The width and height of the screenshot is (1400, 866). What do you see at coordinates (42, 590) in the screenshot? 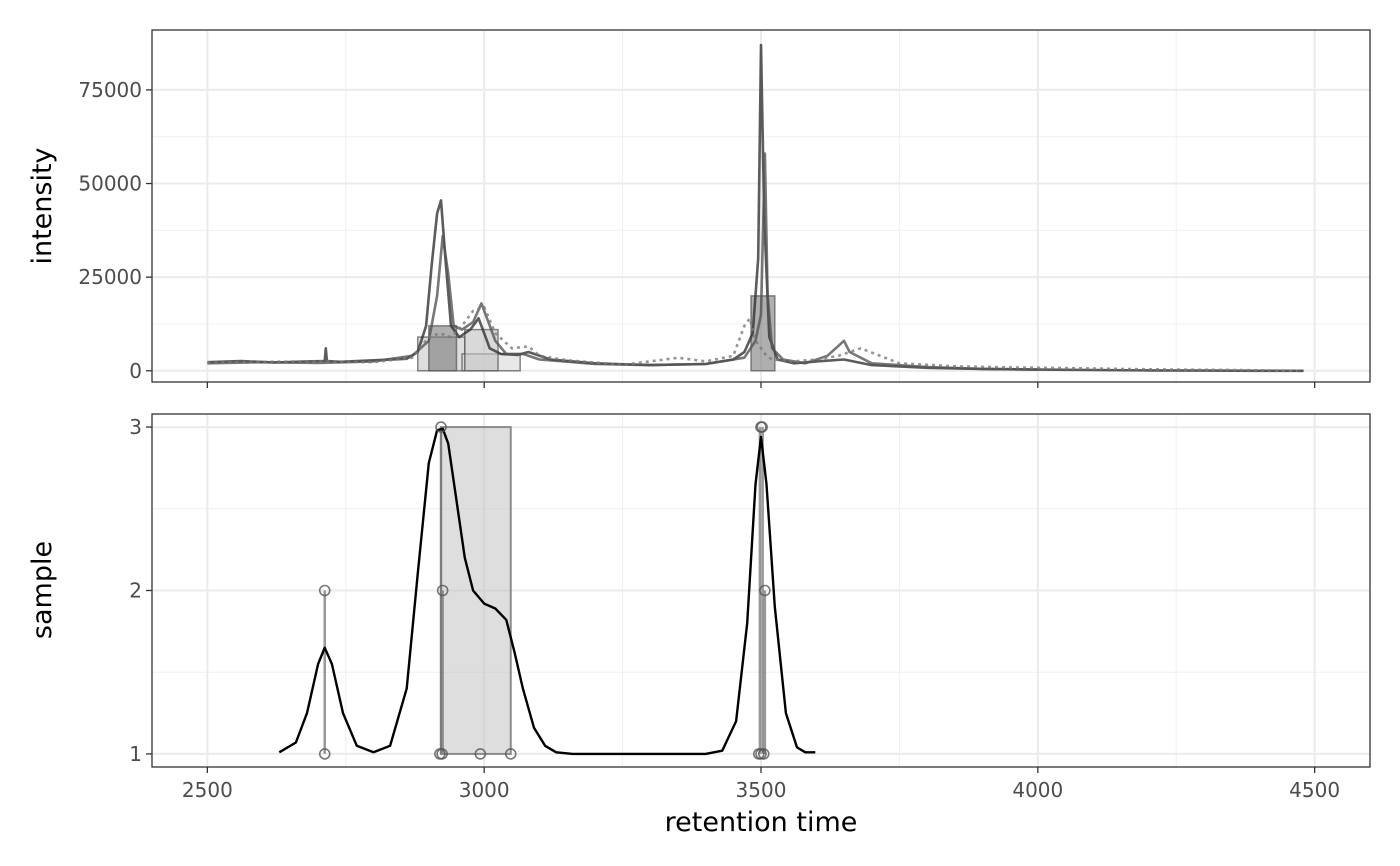
I see `sample-axis-title: sample` at bounding box center [42, 590].